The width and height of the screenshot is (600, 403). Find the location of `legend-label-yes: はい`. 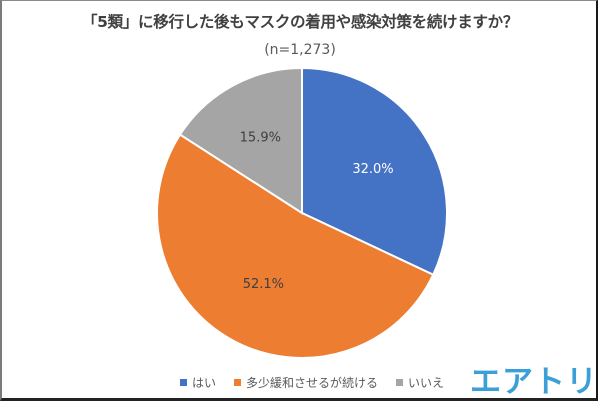

legend-label-yes: はい is located at coordinates (204, 383).